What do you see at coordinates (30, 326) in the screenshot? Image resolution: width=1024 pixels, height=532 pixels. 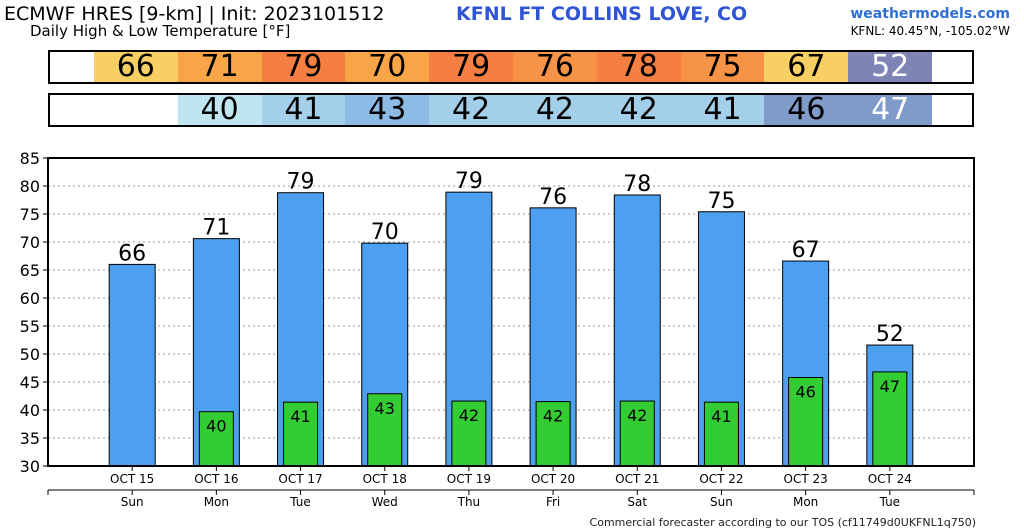 I see `y-tick-label: 55` at bounding box center [30, 326].